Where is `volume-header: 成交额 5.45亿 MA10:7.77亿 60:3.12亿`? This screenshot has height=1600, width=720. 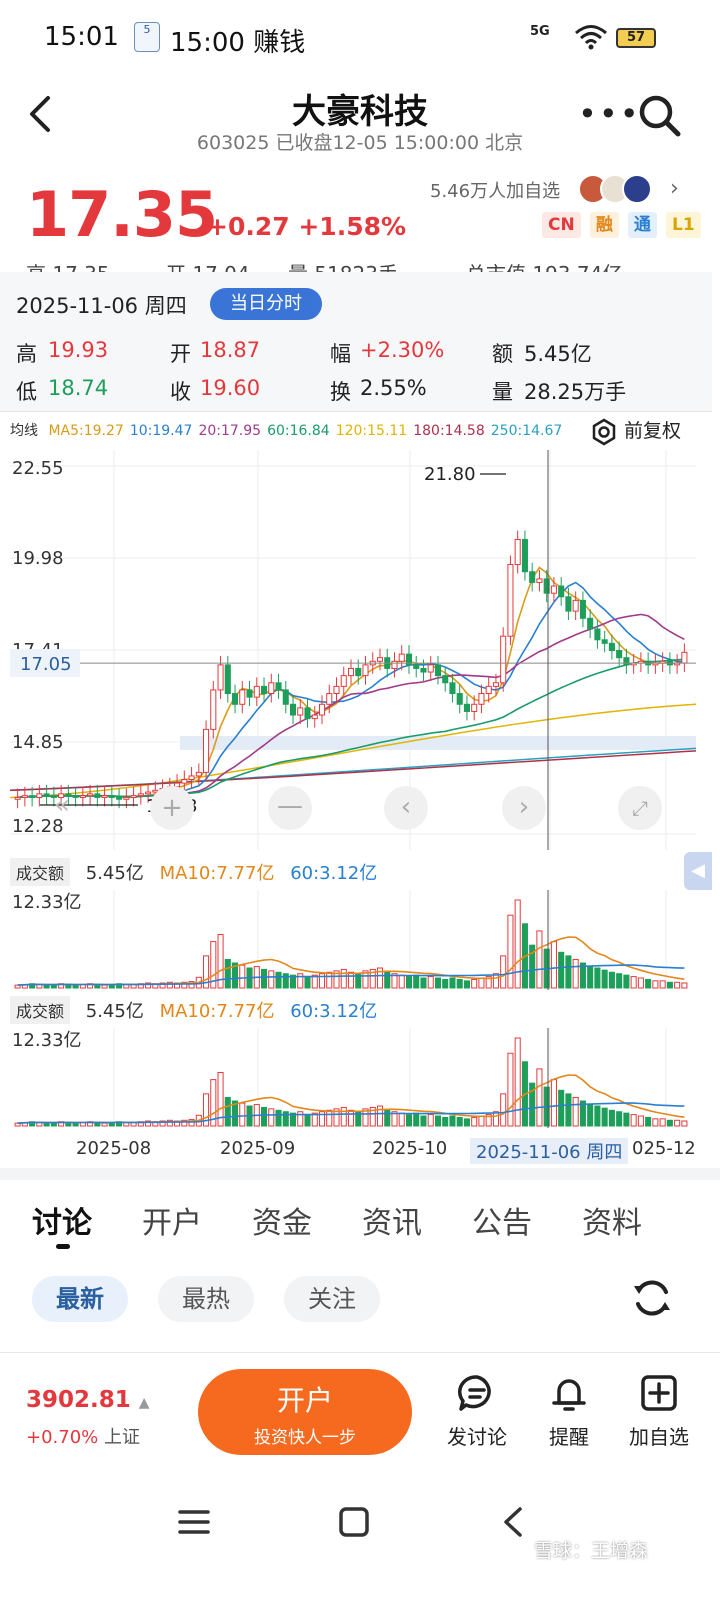
volume-header: 成交额 5.45亿 MA10:7.77亿 60:3.12亿 is located at coordinates (198, 873).